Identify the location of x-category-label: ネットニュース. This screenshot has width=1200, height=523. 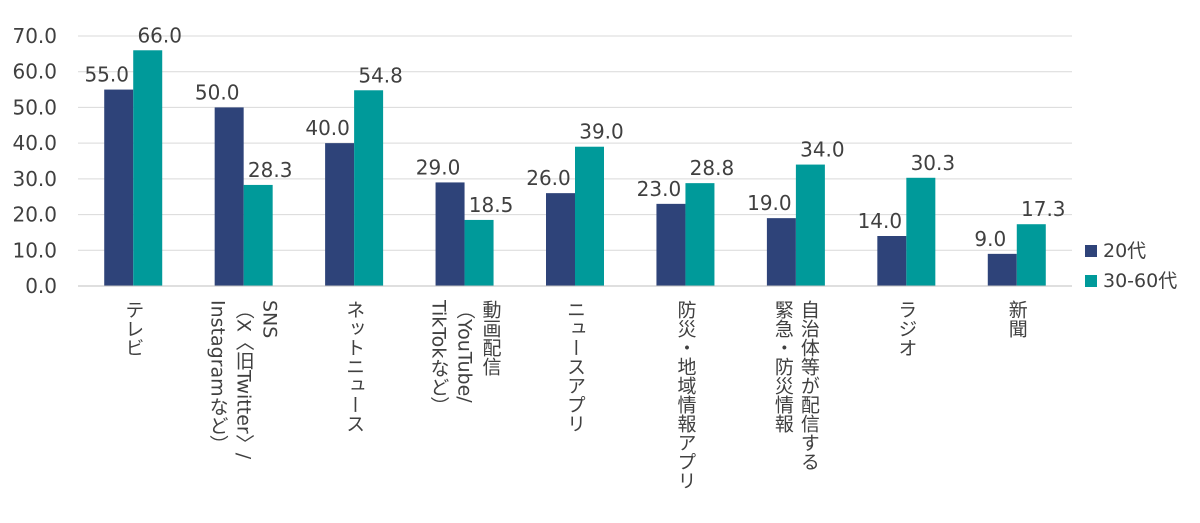
(354, 366).